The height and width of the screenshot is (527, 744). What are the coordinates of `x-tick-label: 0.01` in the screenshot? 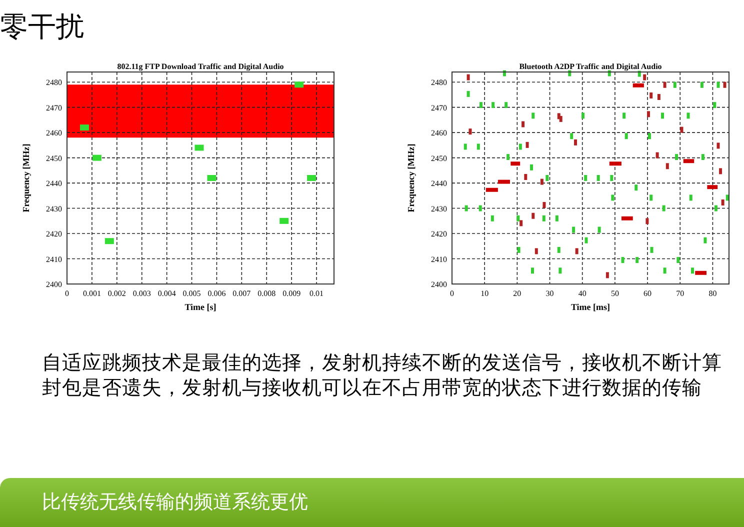 It's located at (317, 293).